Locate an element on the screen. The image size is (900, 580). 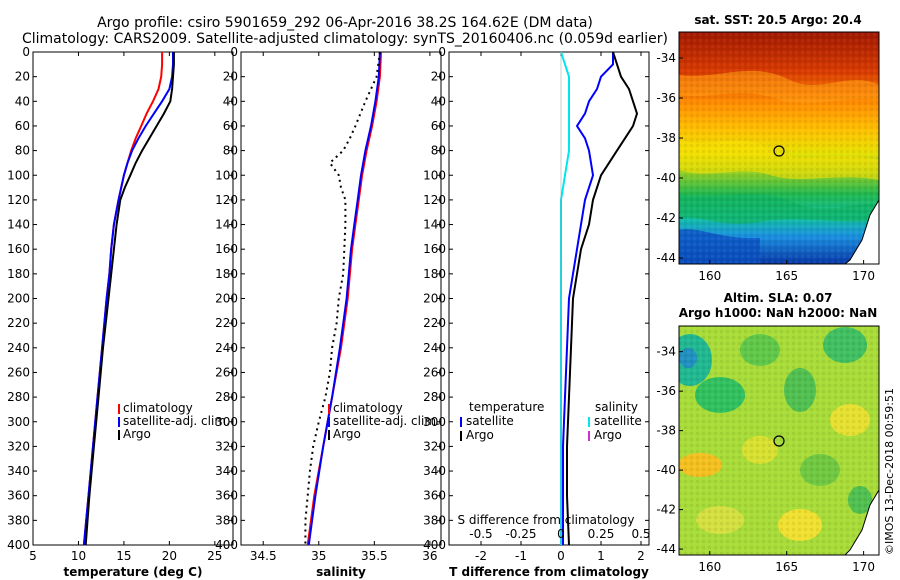
sst-map-xtick-label-1: 165 is located at coordinates (786, 276).